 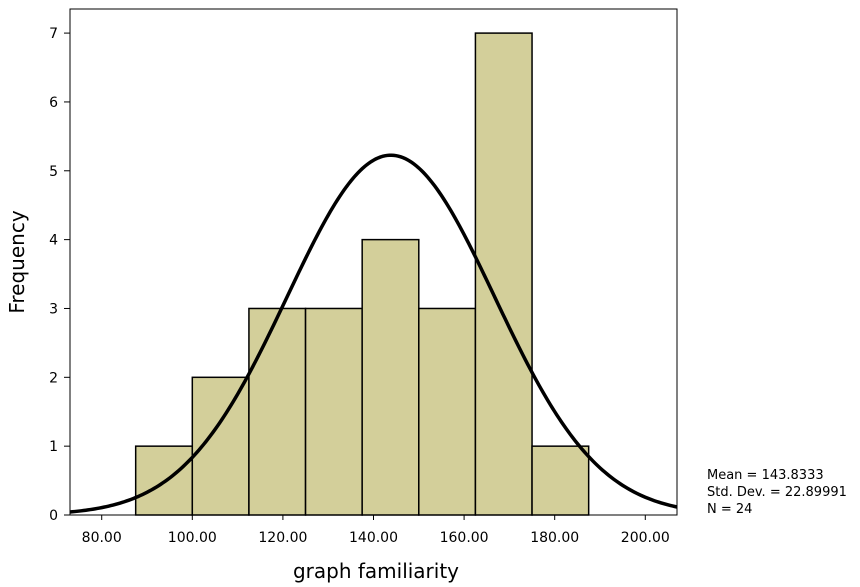 I want to click on stats-sd: Std. Dev. = 22.89991, so click(x=777, y=492).